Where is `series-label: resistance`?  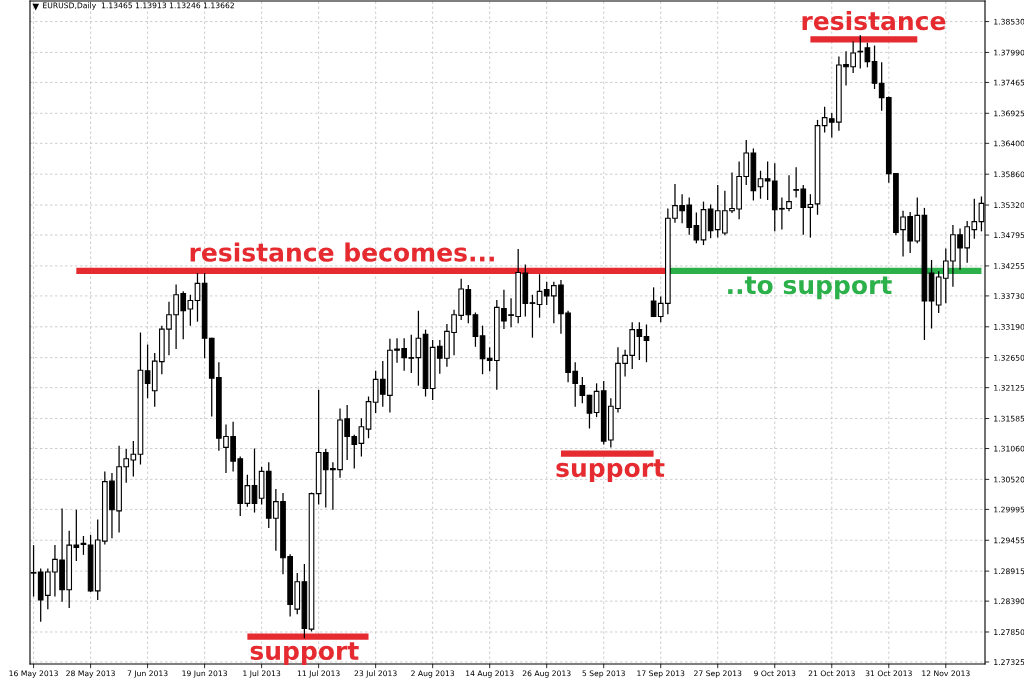
series-label: resistance is located at coordinates (874, 20).